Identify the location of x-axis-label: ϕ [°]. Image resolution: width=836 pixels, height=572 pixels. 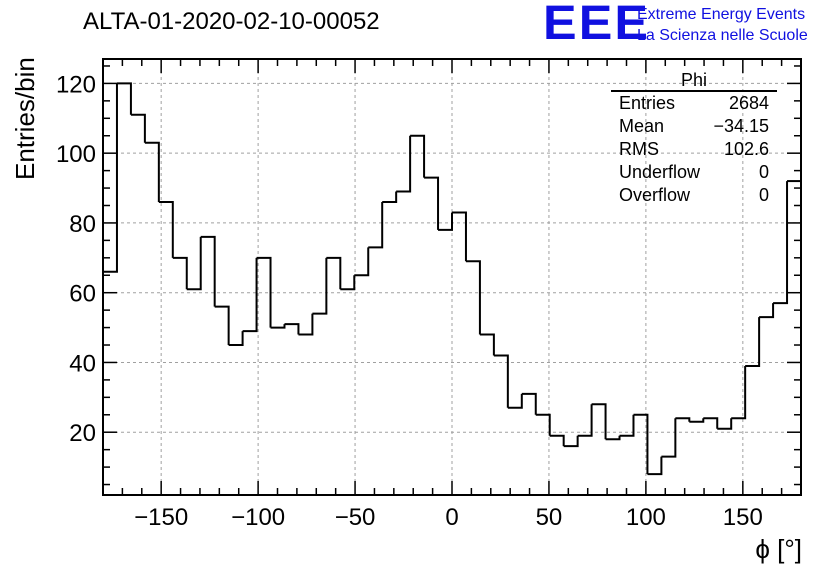
(778, 549).